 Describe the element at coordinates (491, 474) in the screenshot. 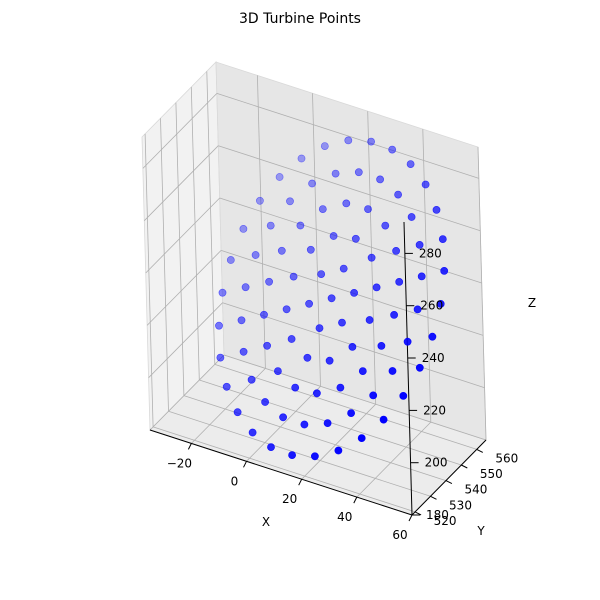

I see `y-tick-label: 550` at that location.